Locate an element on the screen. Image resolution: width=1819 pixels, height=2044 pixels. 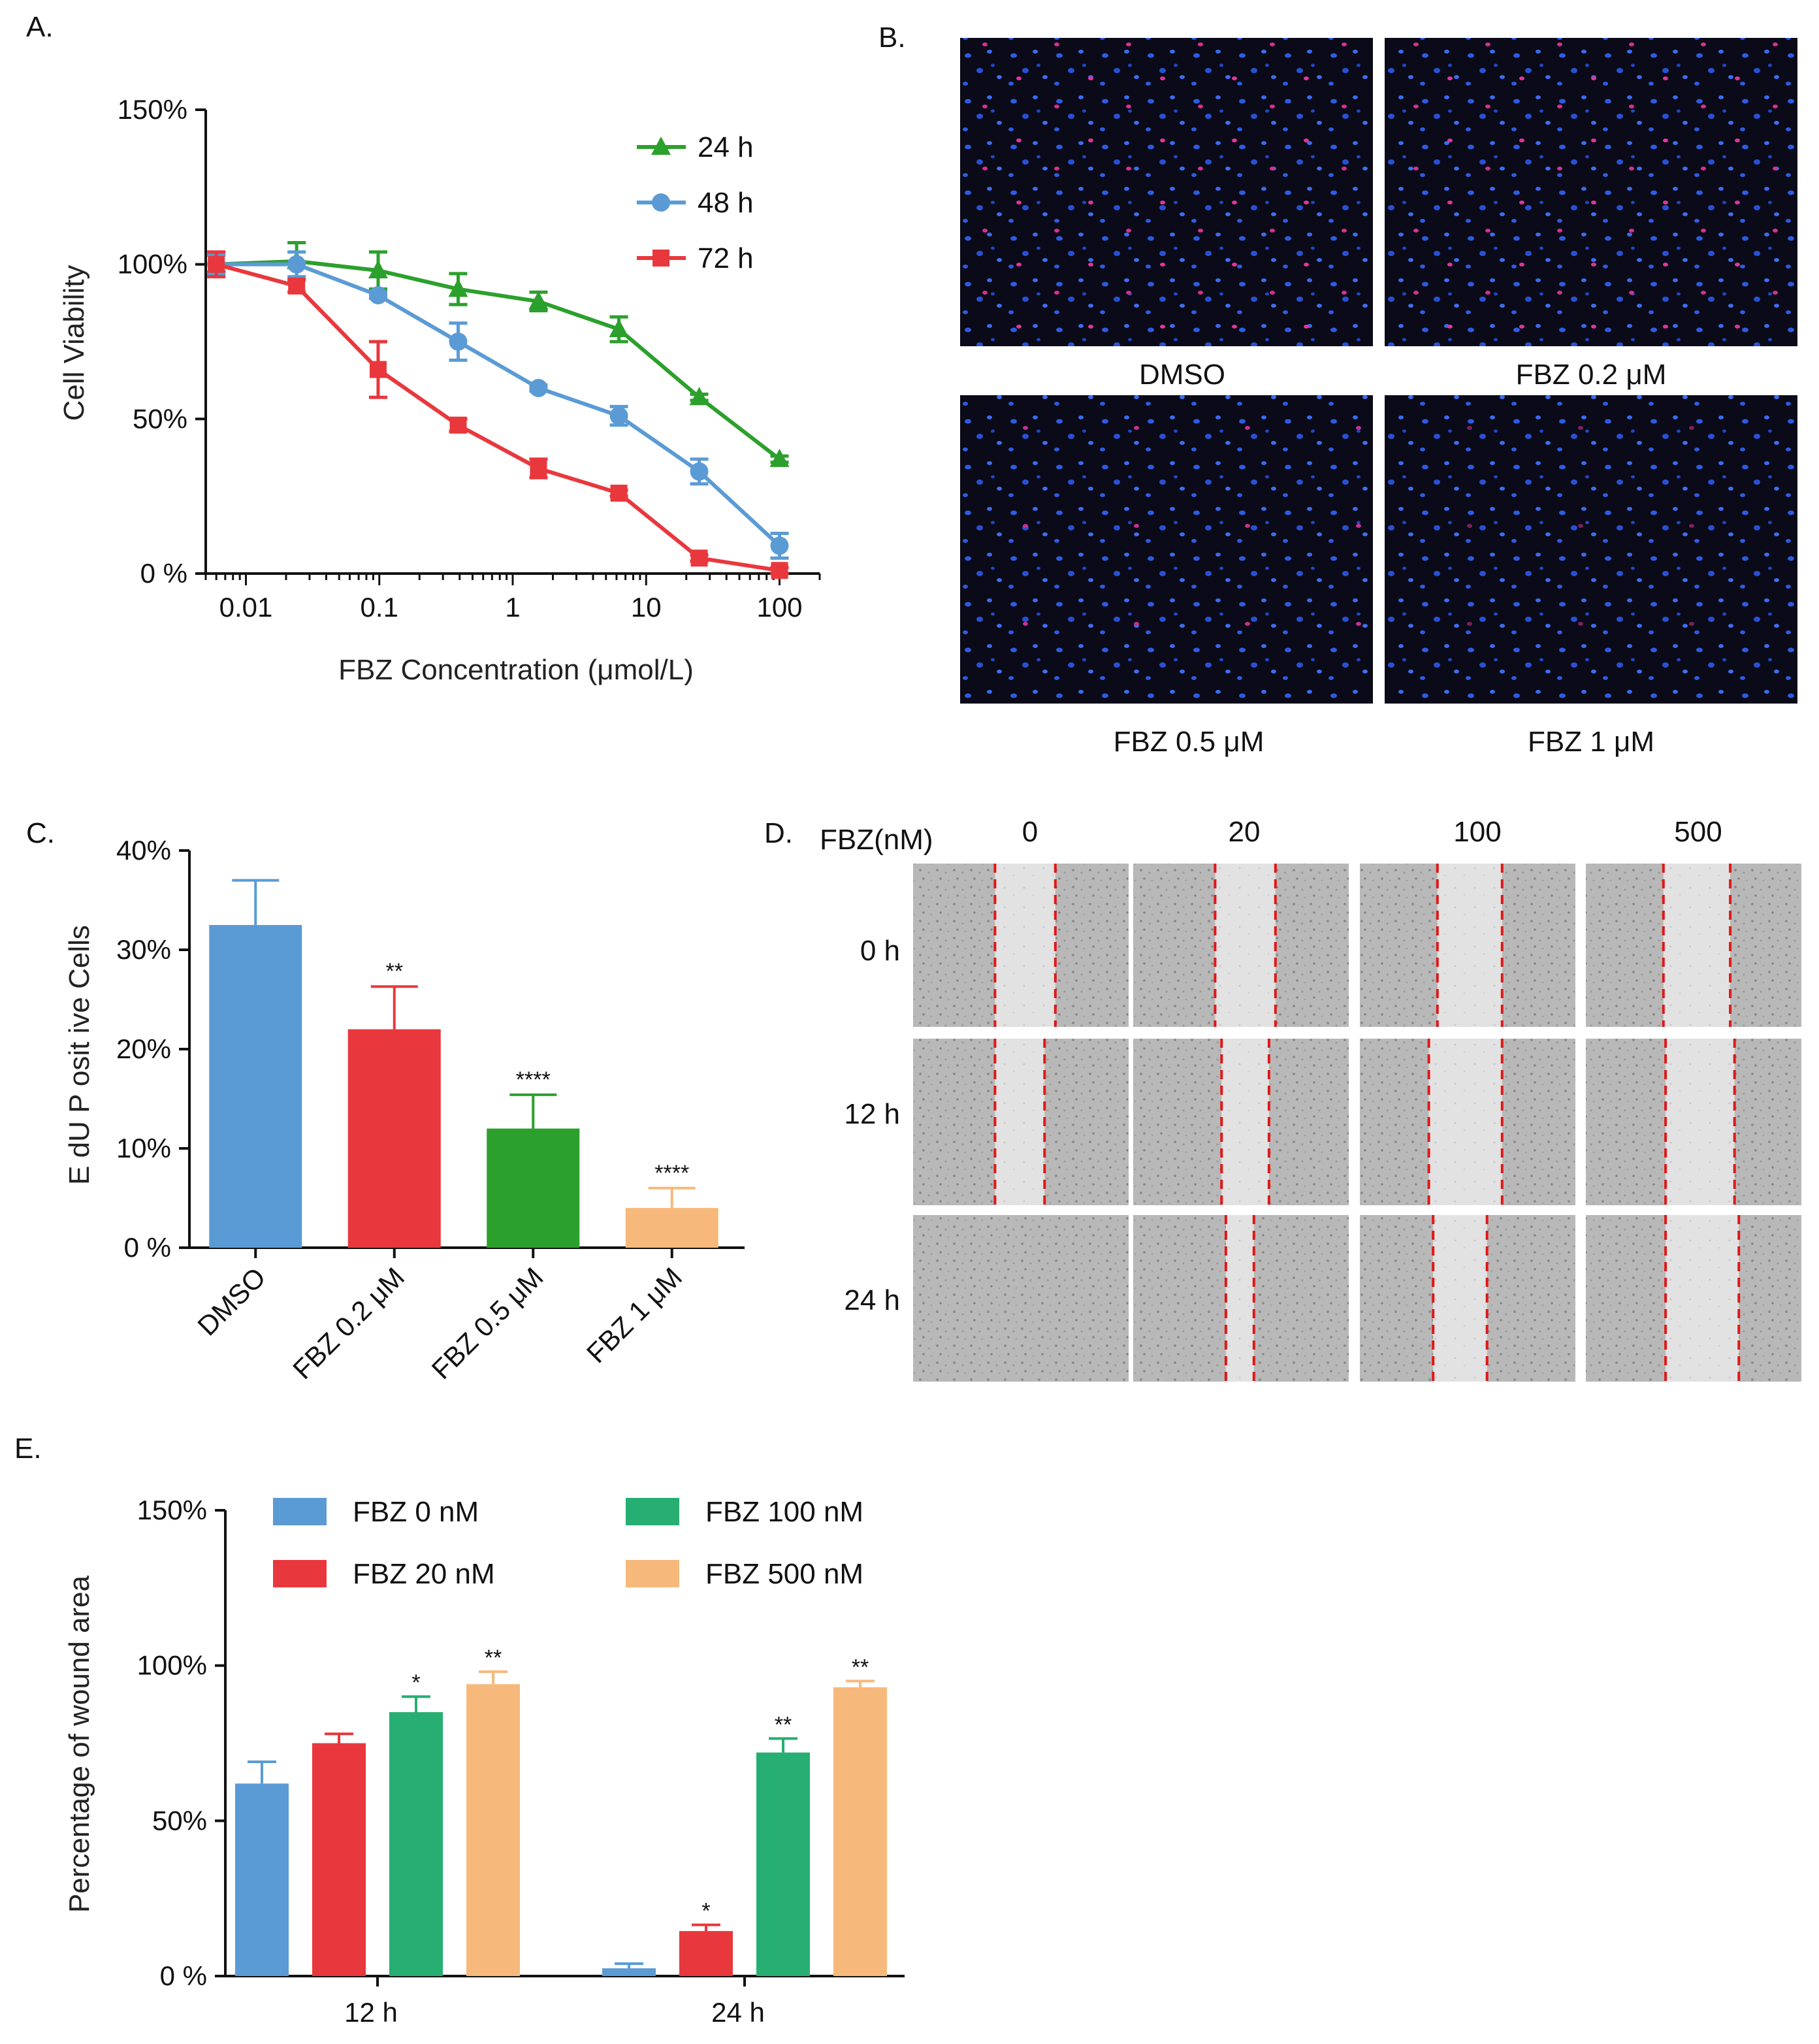
column-label-d: 20 is located at coordinates (1245, 832).